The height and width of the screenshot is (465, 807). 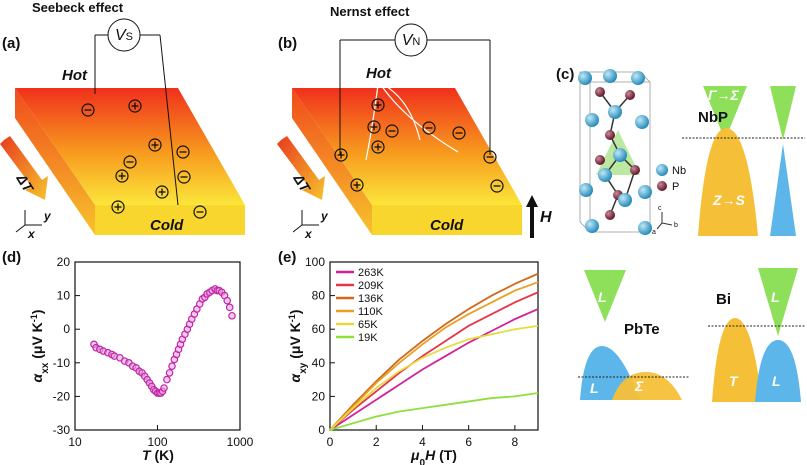 I want to click on y-tick-label: -30, so click(x=62, y=430).